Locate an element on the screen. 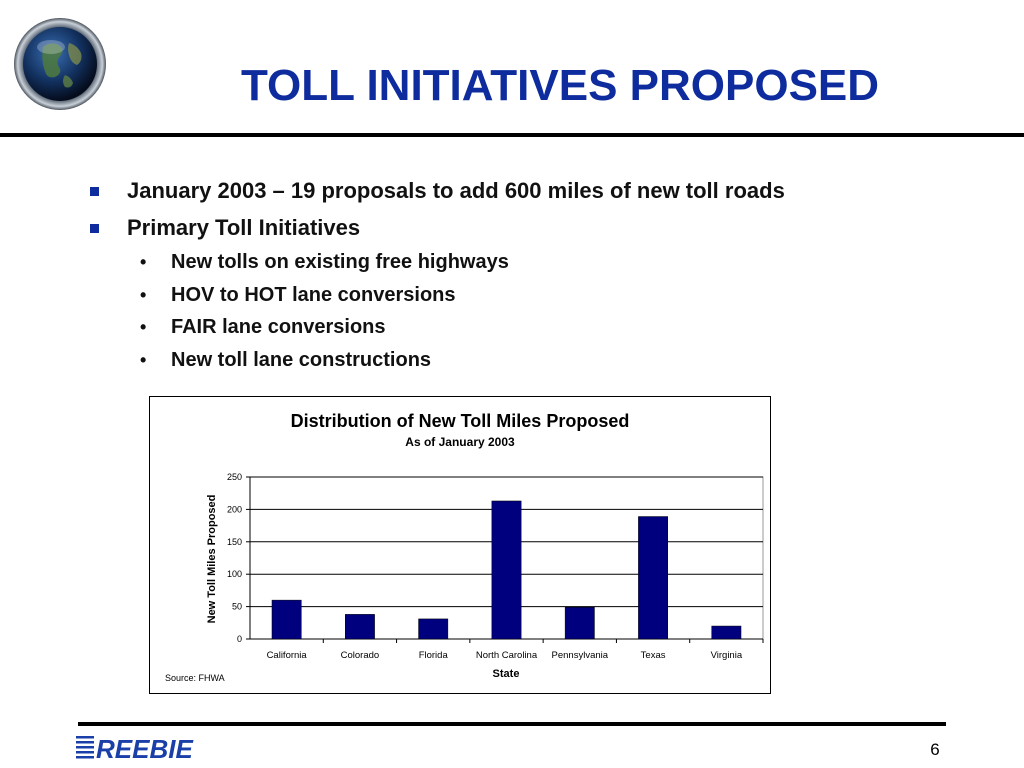 This screenshot has width=1024, height=768. y-tick-label: 200 is located at coordinates (234, 509).